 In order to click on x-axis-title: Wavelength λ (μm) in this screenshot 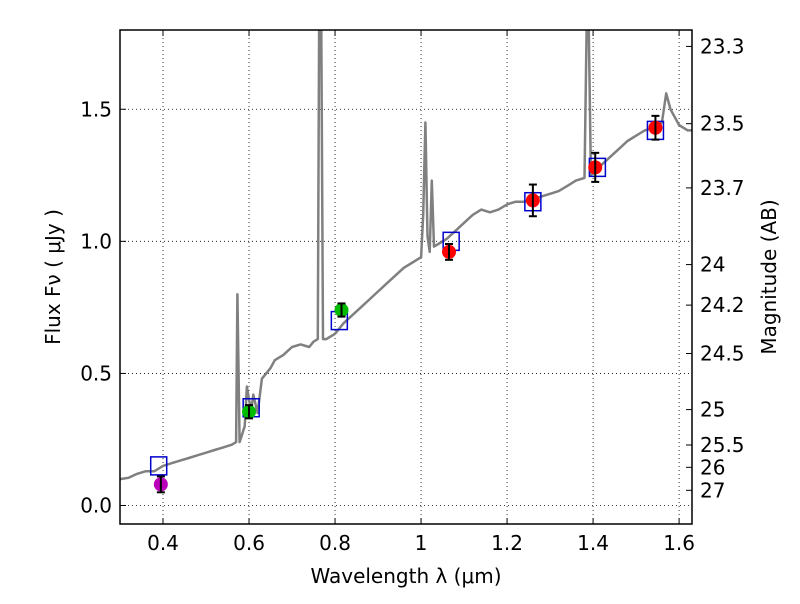, I will do `click(405, 576)`.